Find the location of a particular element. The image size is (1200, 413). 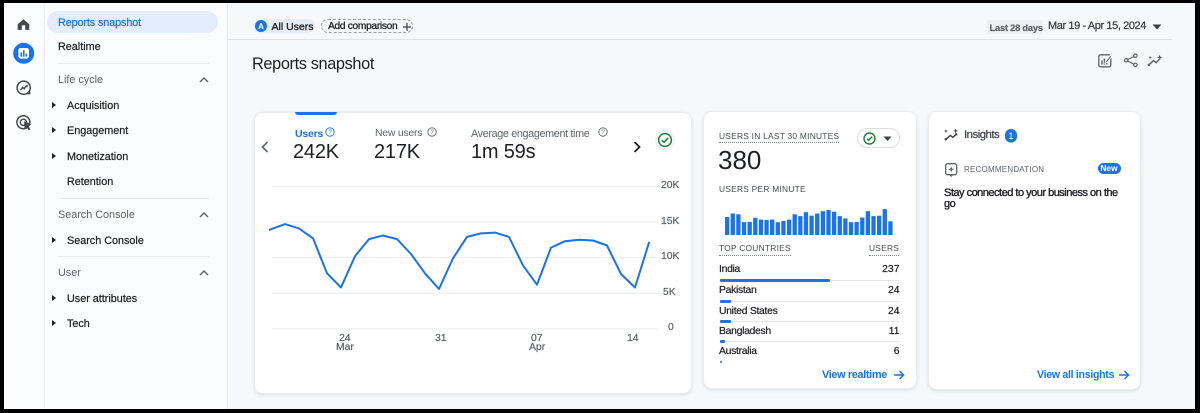

svg-text: 1 is located at coordinates (1010, 136).